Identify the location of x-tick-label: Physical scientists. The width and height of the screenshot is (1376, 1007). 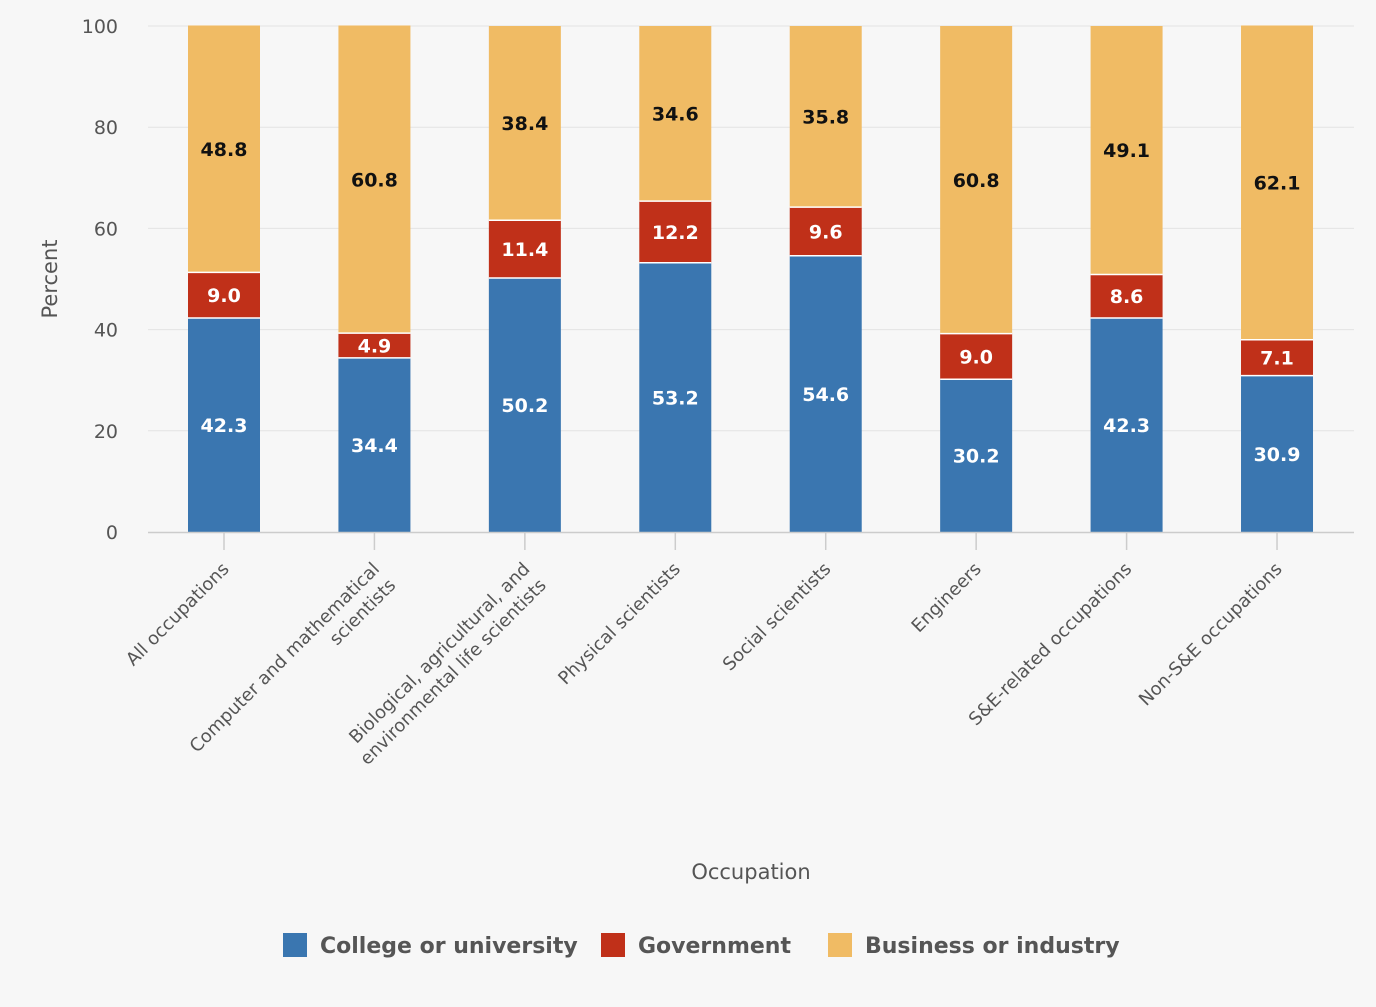
(619, 624).